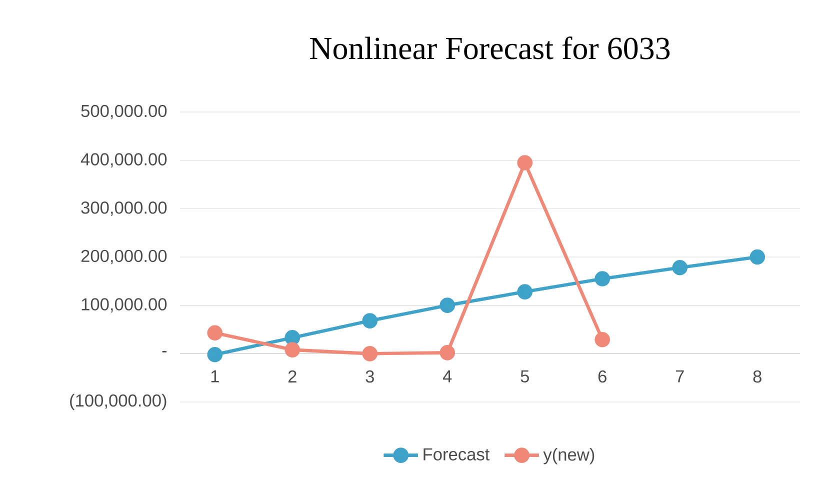 The height and width of the screenshot is (491, 823). I want to click on x-tick-label: 2, so click(292, 376).